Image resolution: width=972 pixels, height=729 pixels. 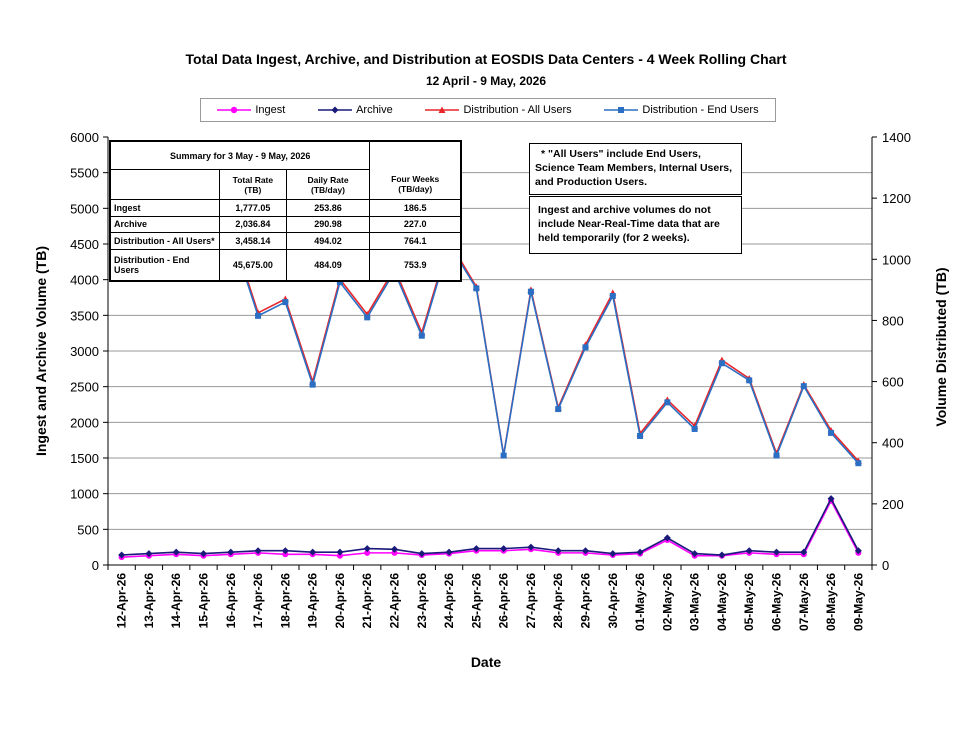 What do you see at coordinates (415, 224) in the screenshot?
I see `summary-four: 227.0` at bounding box center [415, 224].